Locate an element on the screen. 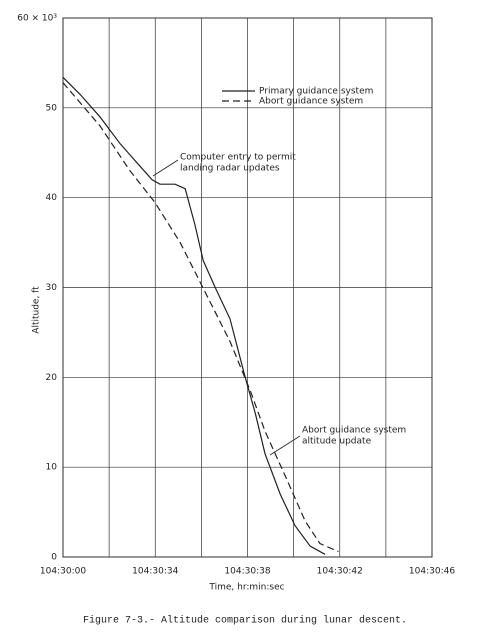 This screenshot has width=482, height=638. annotation: landing radar updates is located at coordinates (230, 169).